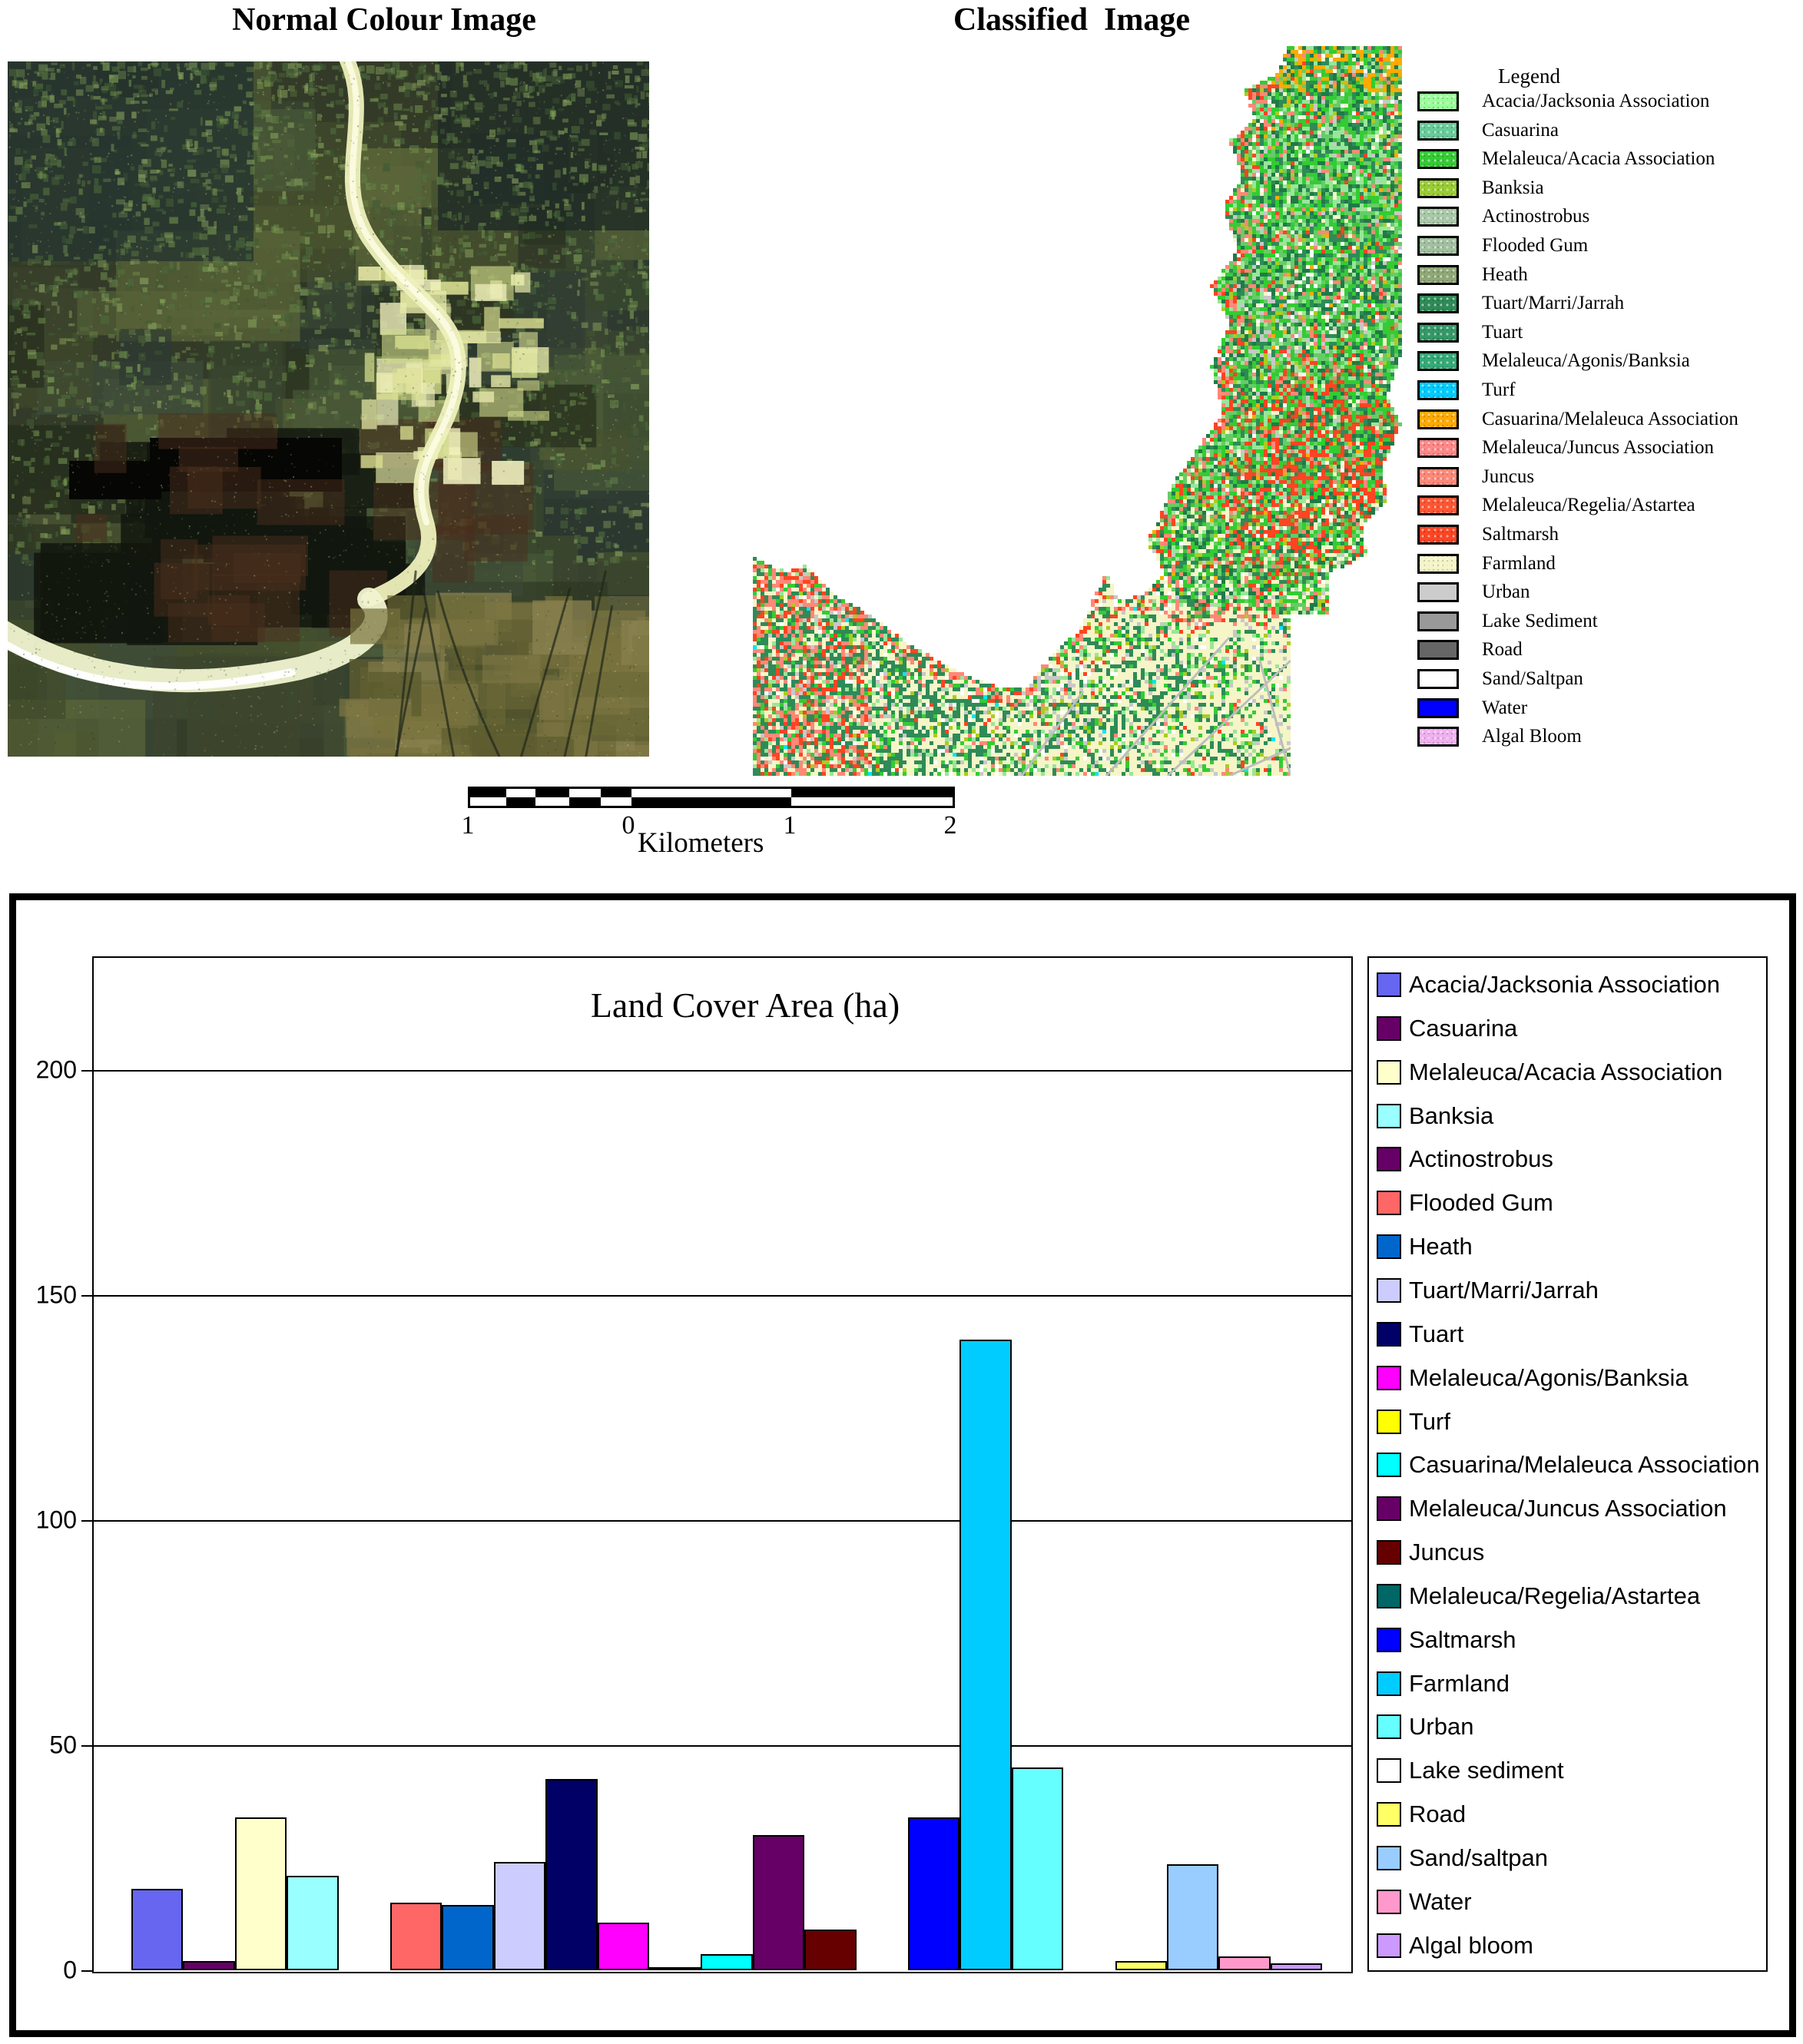 This screenshot has height=2044, width=1803. Describe the element at coordinates (1296, 1966) in the screenshot. I see `bar-algal-bloom` at that location.